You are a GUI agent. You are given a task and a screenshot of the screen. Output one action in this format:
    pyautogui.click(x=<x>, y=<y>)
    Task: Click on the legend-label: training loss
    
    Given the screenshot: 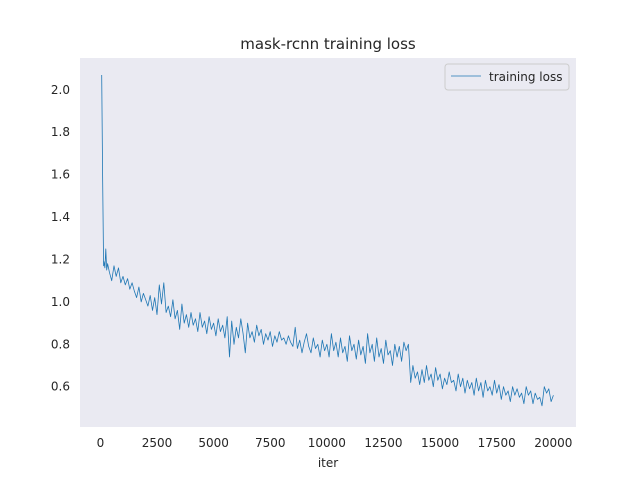 What is the action you would take?
    pyautogui.click(x=525, y=77)
    